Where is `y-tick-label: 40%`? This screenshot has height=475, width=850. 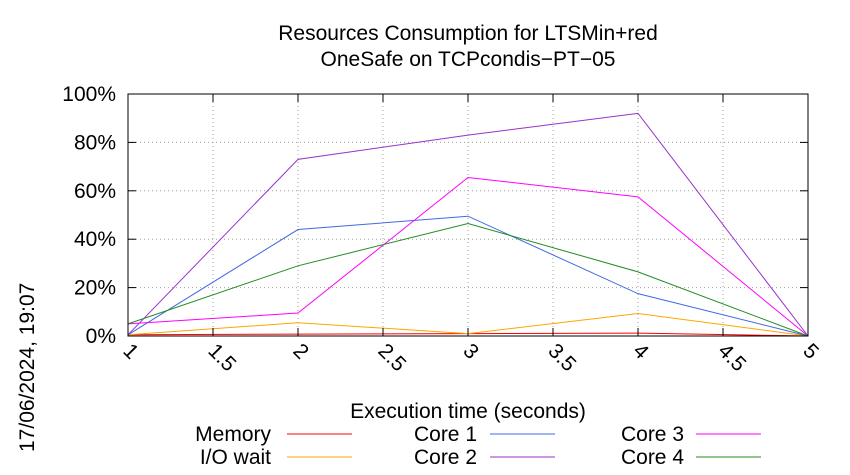
y-tick-label: 40% is located at coordinates (95, 239).